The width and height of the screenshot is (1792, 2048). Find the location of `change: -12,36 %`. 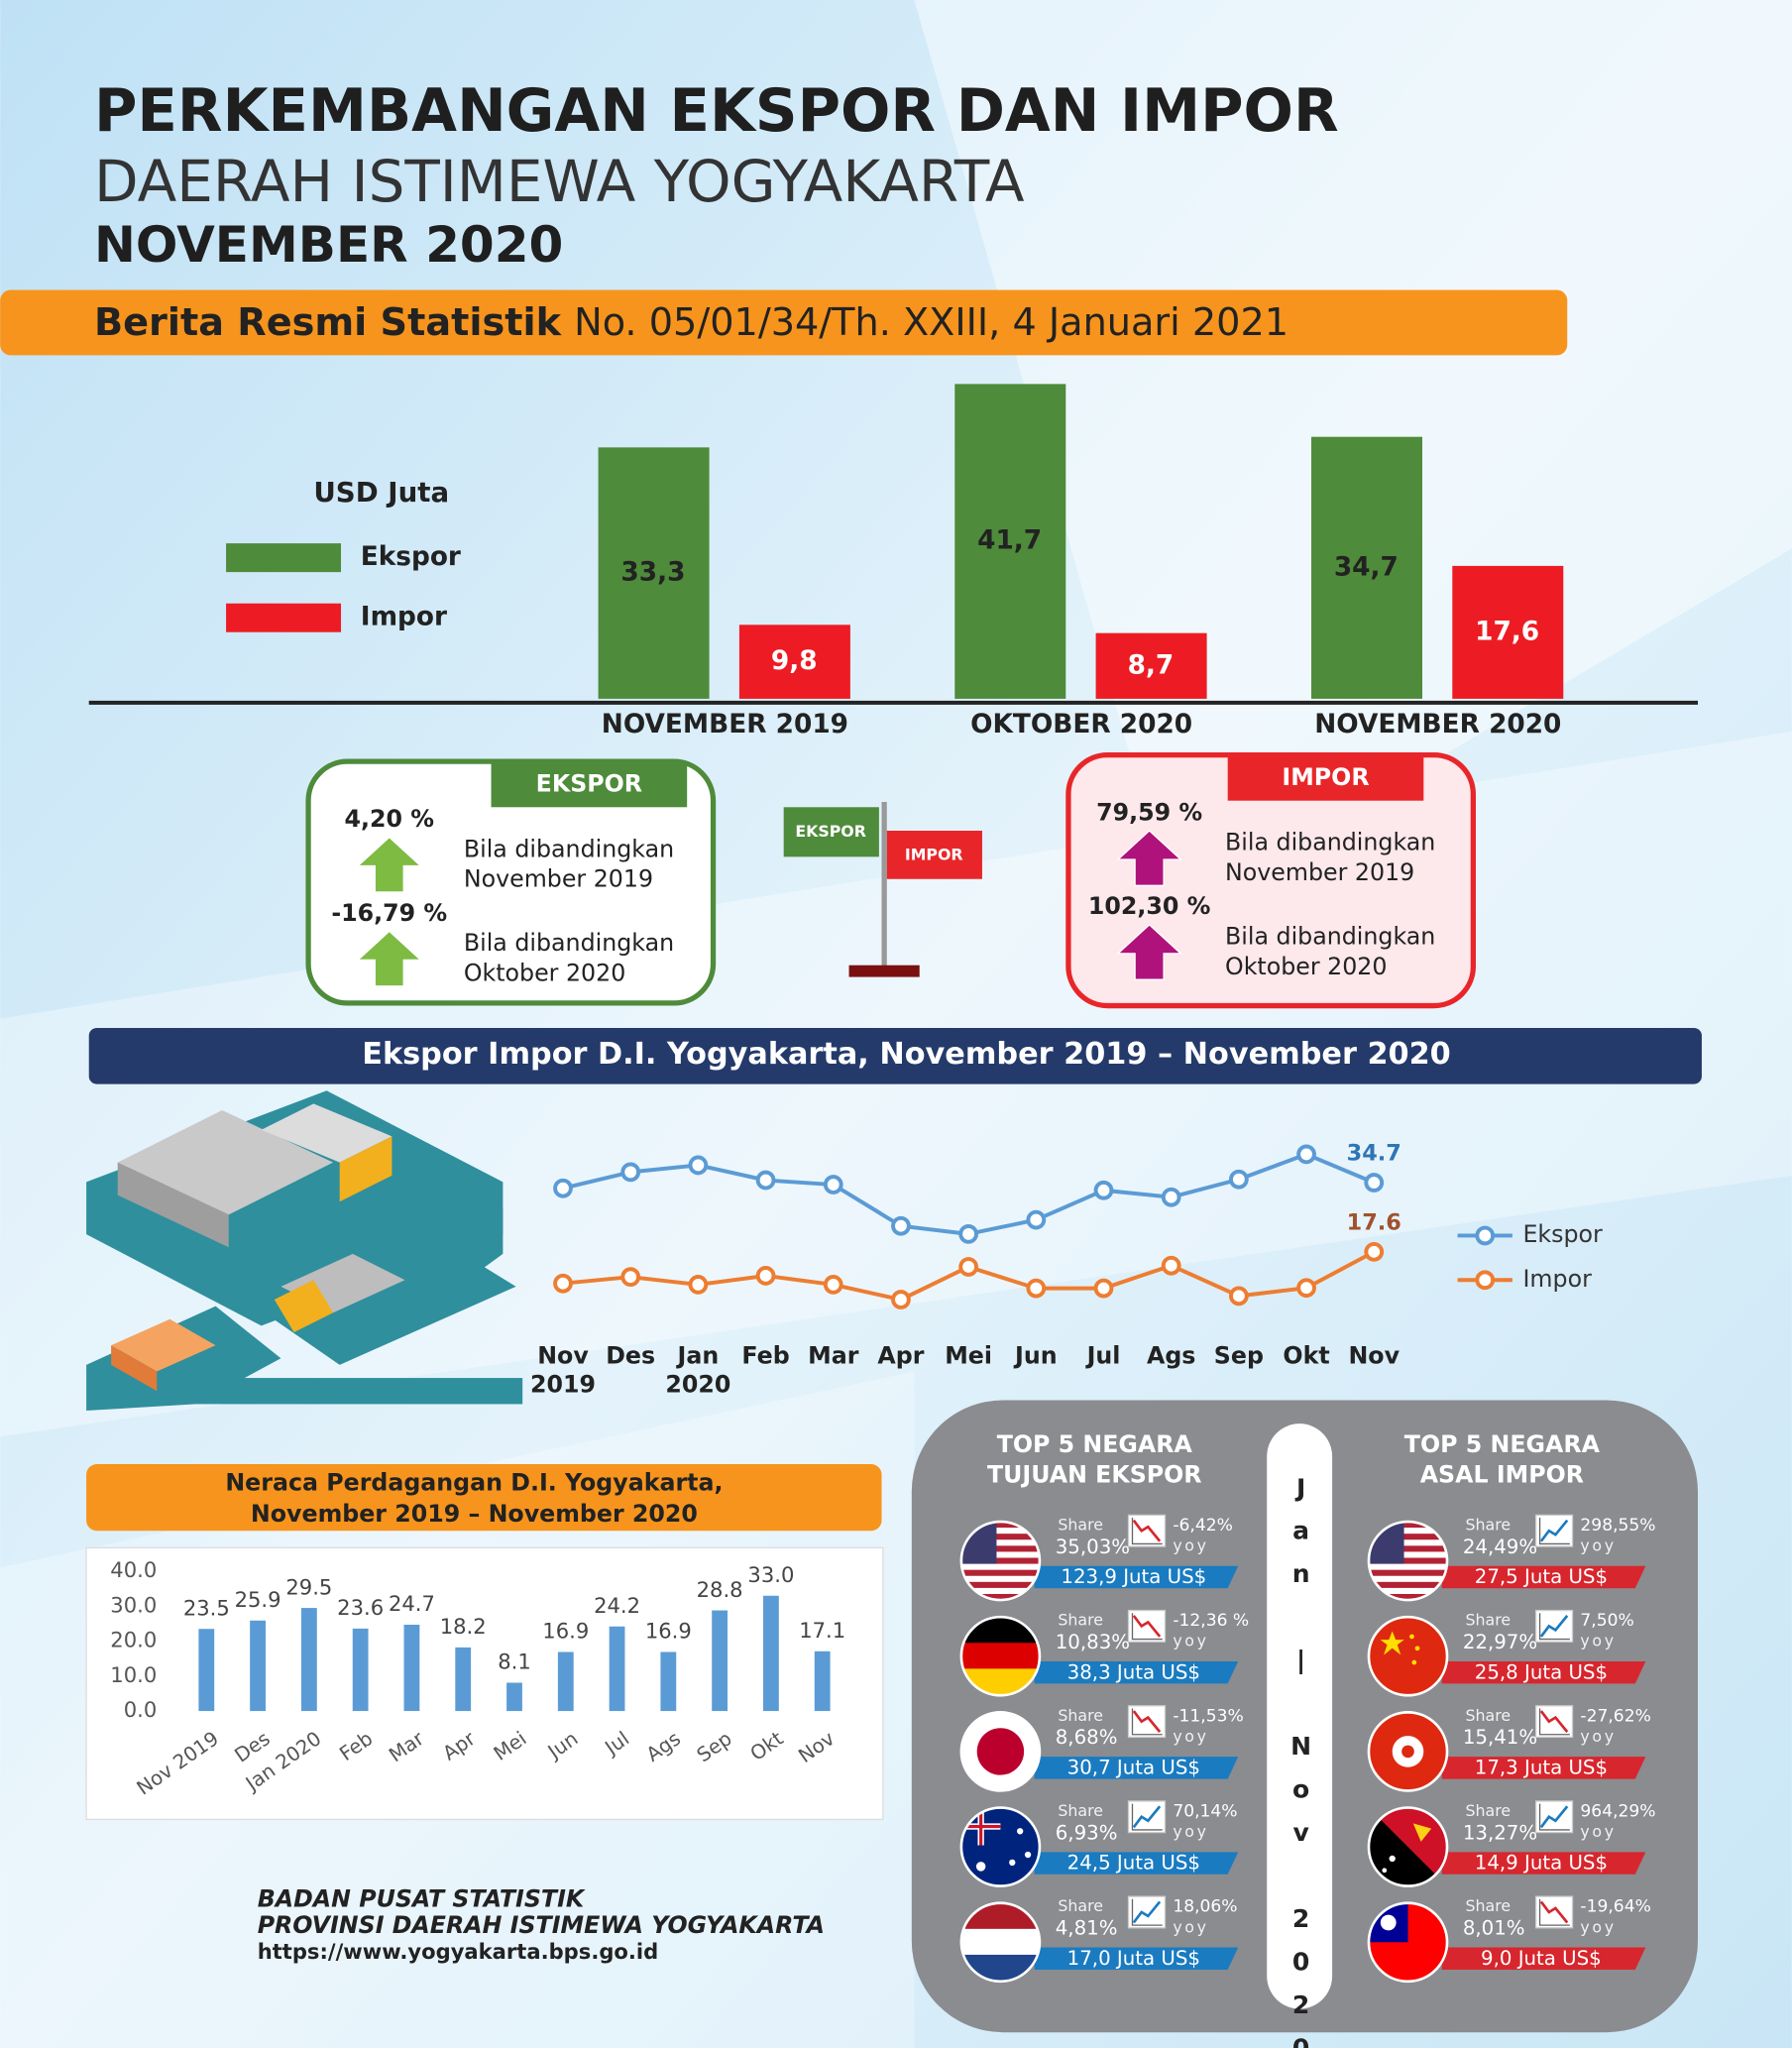

change: -12,36 % is located at coordinates (1211, 1621).